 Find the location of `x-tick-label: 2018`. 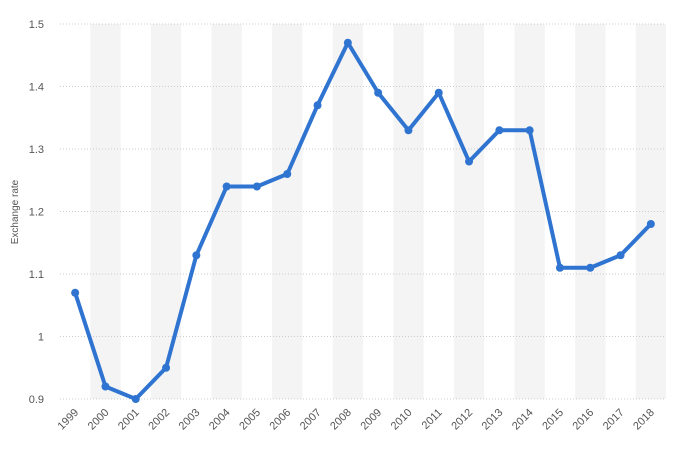

x-tick-label: 2018 is located at coordinates (644, 420).